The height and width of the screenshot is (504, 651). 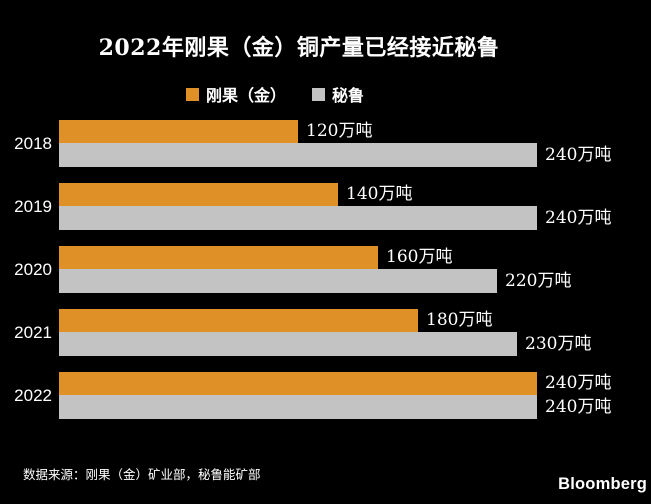 I want to click on legend-item-peru: 秘鲁, so click(x=338, y=94).